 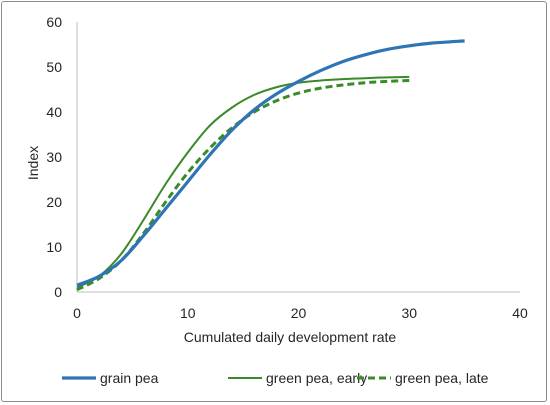 I want to click on y-tick-label: 40, so click(x=54, y=112).